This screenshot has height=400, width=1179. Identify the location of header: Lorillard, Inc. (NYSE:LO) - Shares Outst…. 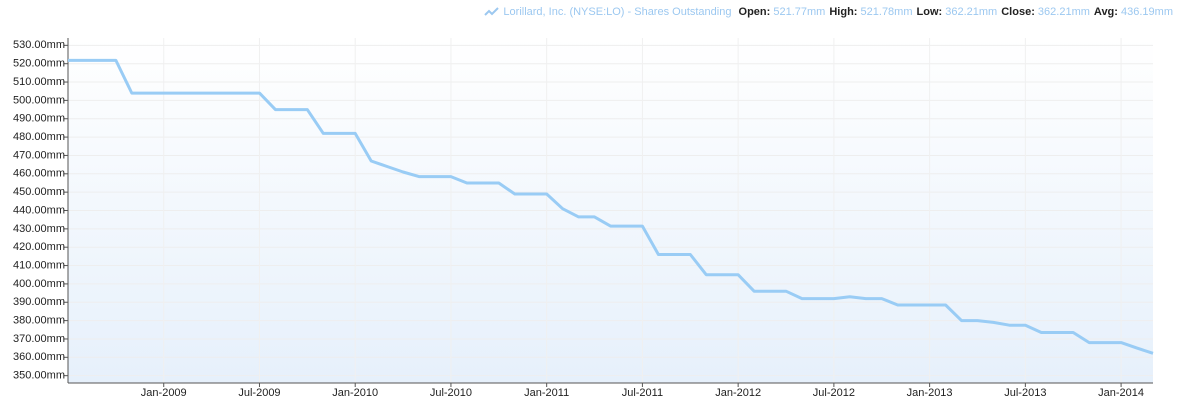
(828, 12).